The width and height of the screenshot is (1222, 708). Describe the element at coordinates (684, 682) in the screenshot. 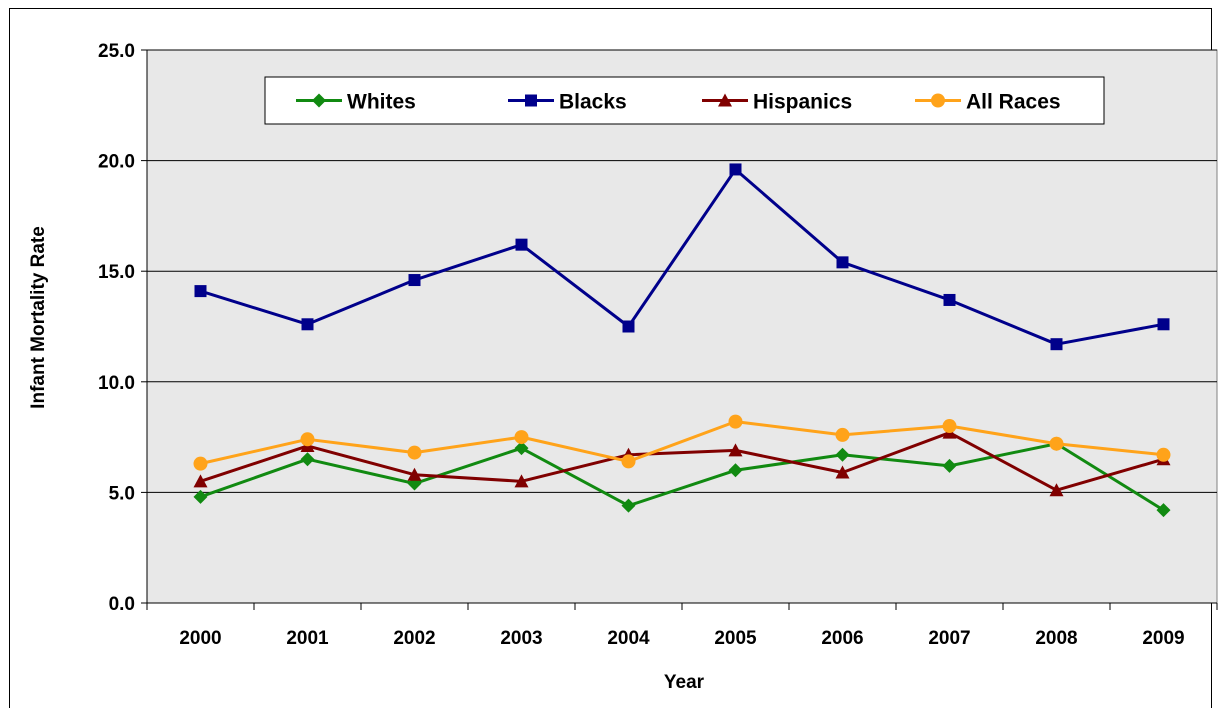

I see `x-axis-title: Year` at that location.